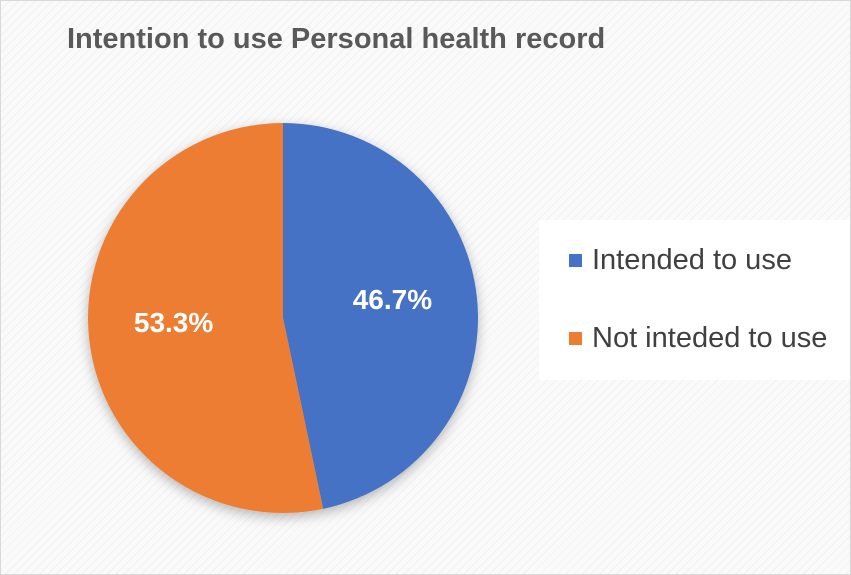  What do you see at coordinates (710, 338) in the screenshot?
I see `legend-label-not-intended: Not inteded to use` at bounding box center [710, 338].